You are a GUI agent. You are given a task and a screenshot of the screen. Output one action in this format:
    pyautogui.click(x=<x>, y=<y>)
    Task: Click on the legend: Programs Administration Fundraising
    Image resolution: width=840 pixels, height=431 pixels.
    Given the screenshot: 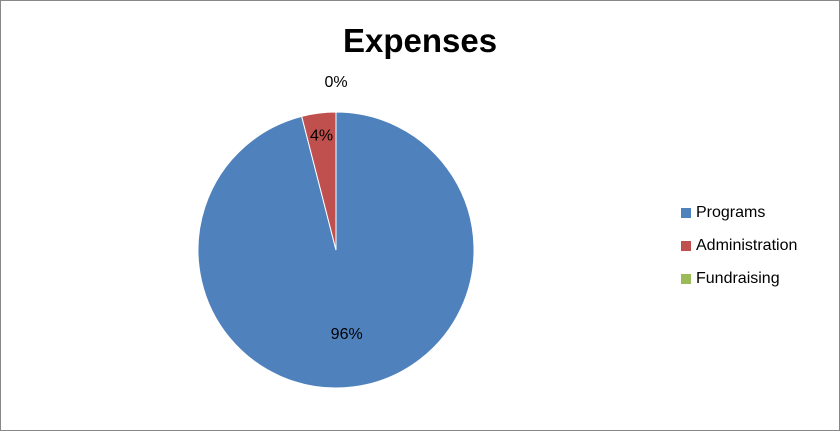 What is the action you would take?
    pyautogui.click(x=759, y=253)
    